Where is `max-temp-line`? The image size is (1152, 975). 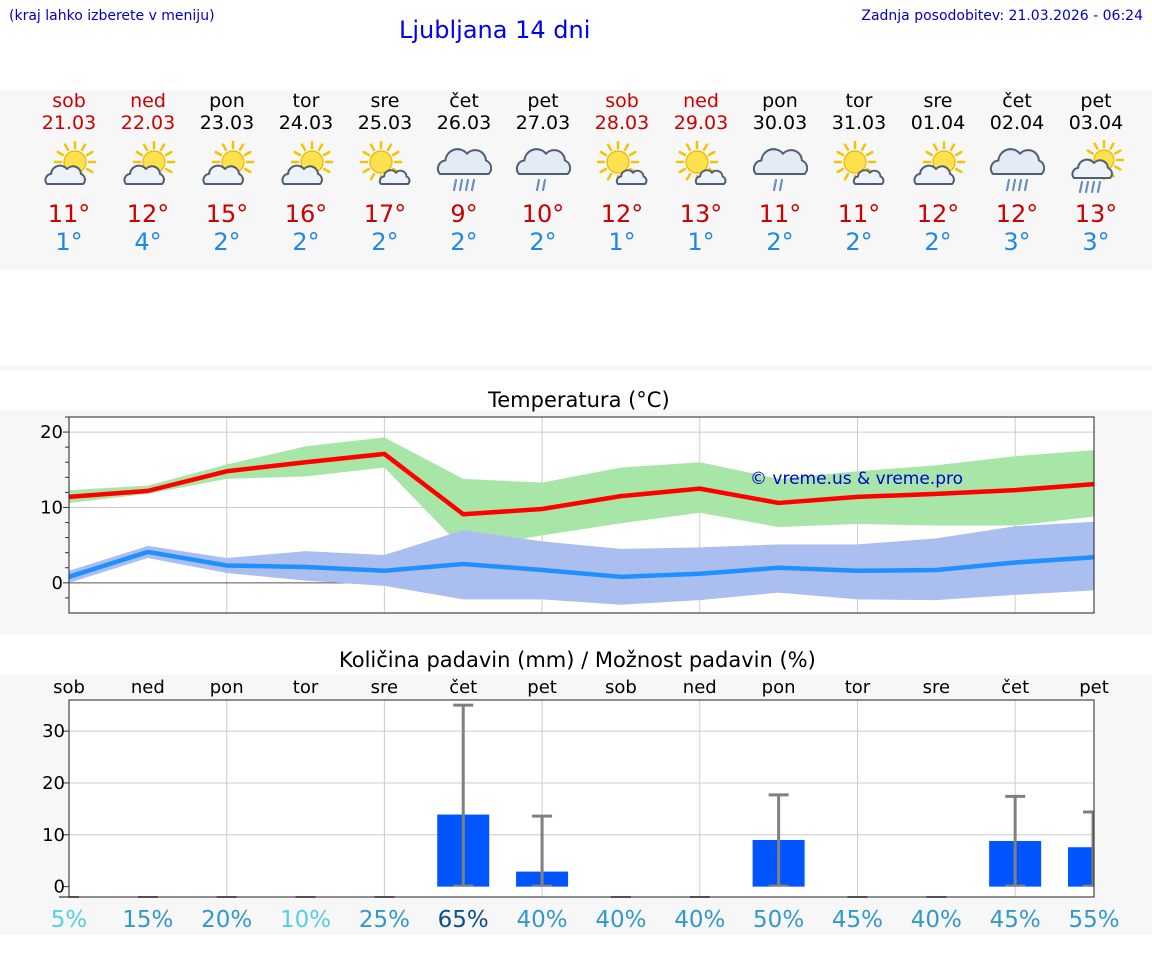
max-temp-line is located at coordinates (581, 484).